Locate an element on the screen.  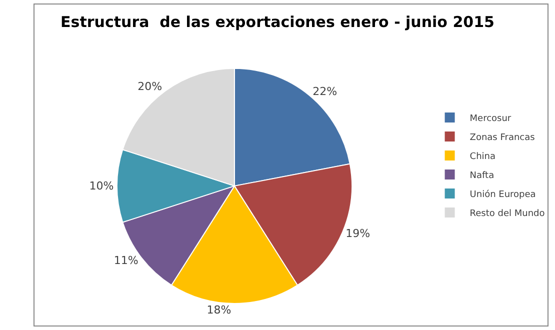
chart-title: Estructura de las exportaciones enero - junio 2015 is located at coordinates (277, 22).